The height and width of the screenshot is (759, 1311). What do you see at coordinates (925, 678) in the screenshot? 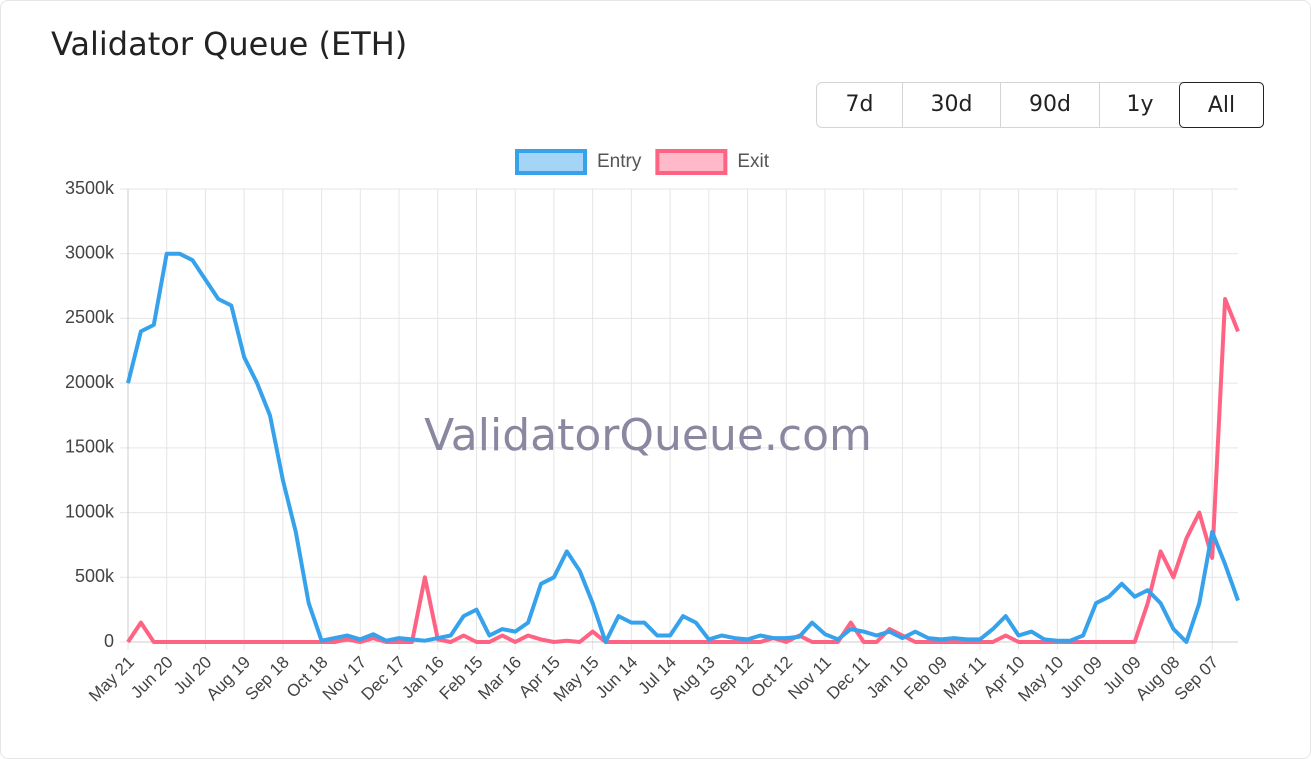
I see `x-tick-label: Feb 09` at bounding box center [925, 678].